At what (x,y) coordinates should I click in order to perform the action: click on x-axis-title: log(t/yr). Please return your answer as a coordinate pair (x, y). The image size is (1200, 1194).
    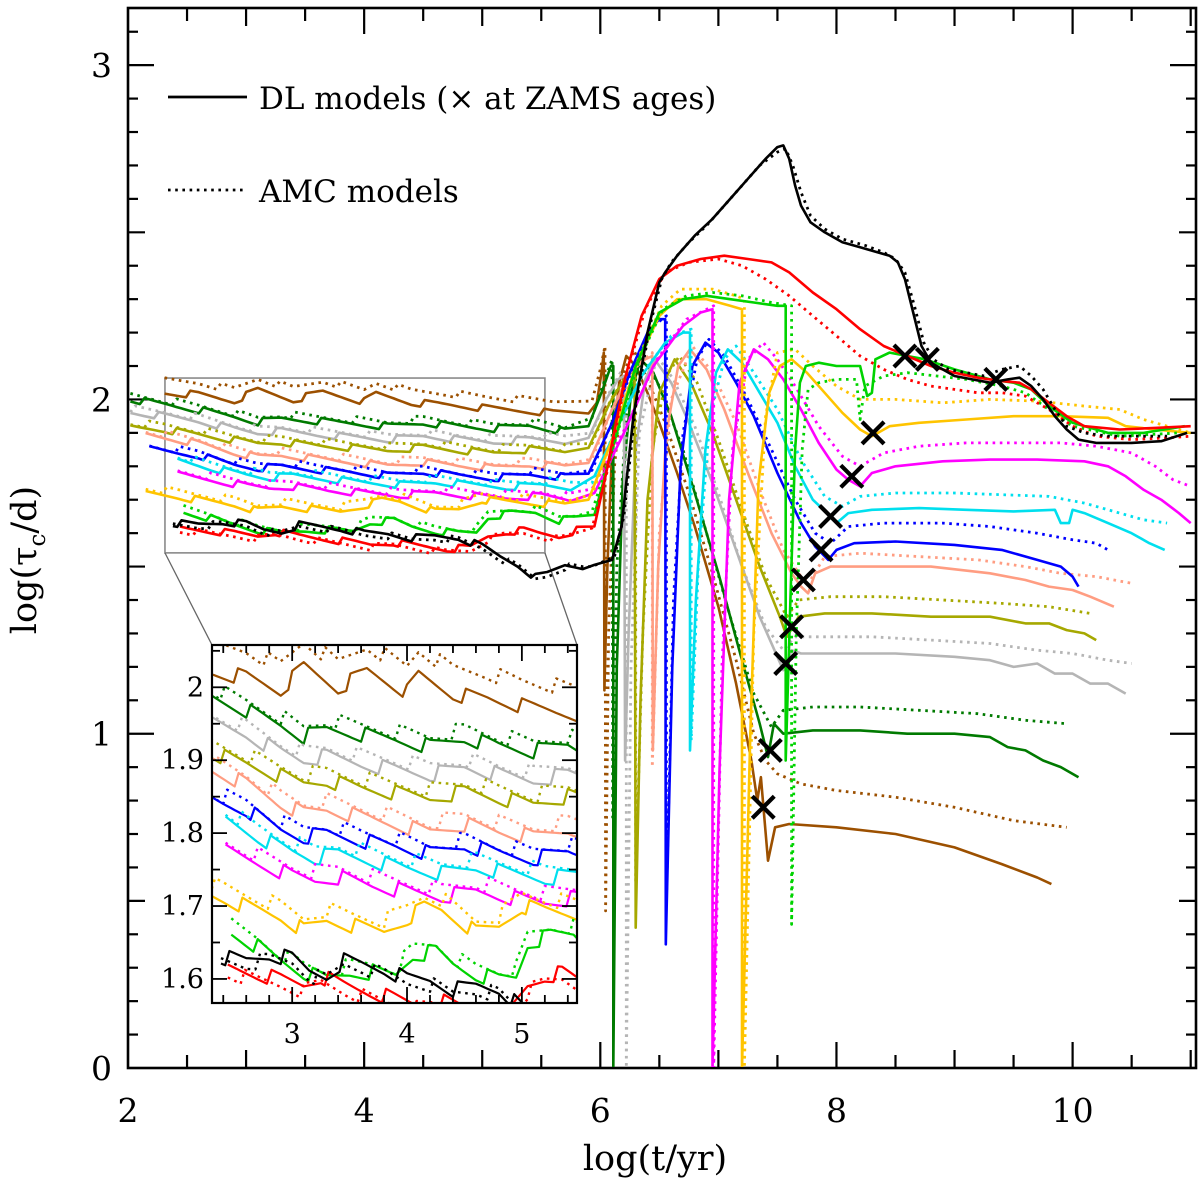
    Looking at the image, I should click on (655, 1159).